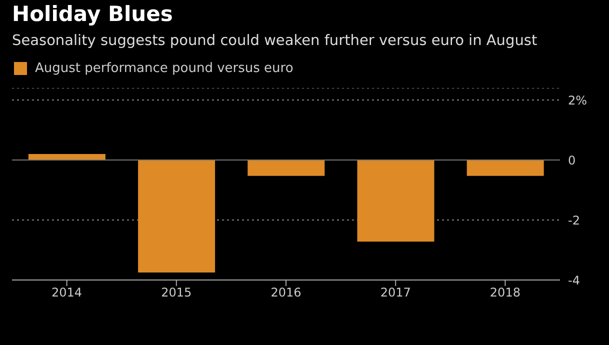 The width and height of the screenshot is (609, 345). I want to click on chart-title: Holiday Blues, so click(92, 14).